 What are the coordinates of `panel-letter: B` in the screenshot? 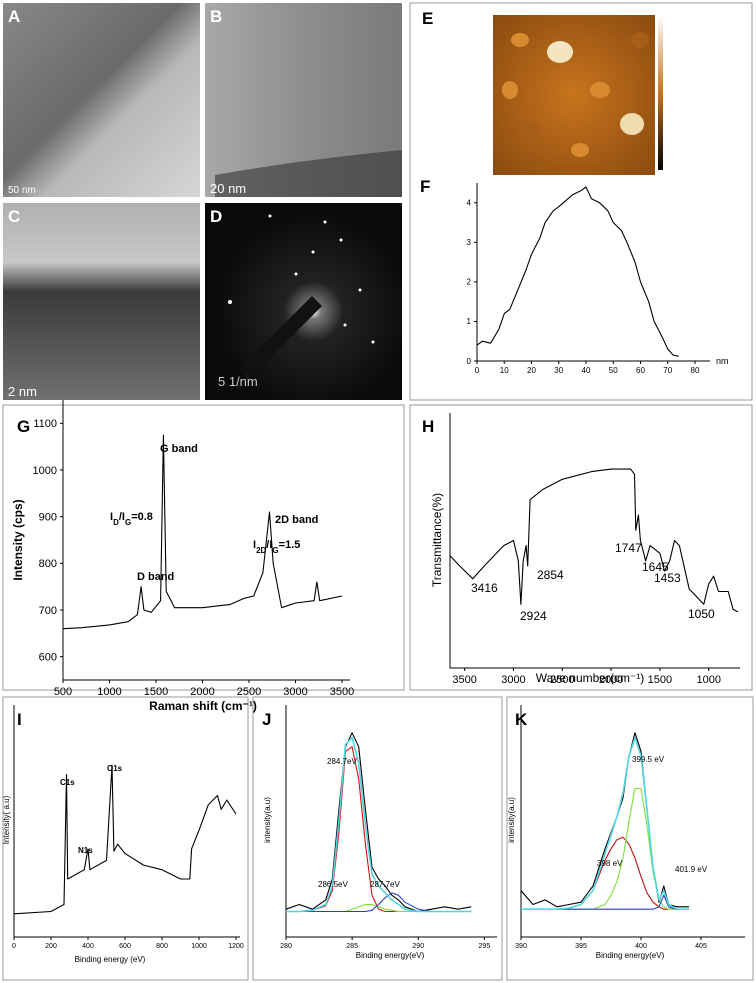 It's located at (216, 16).